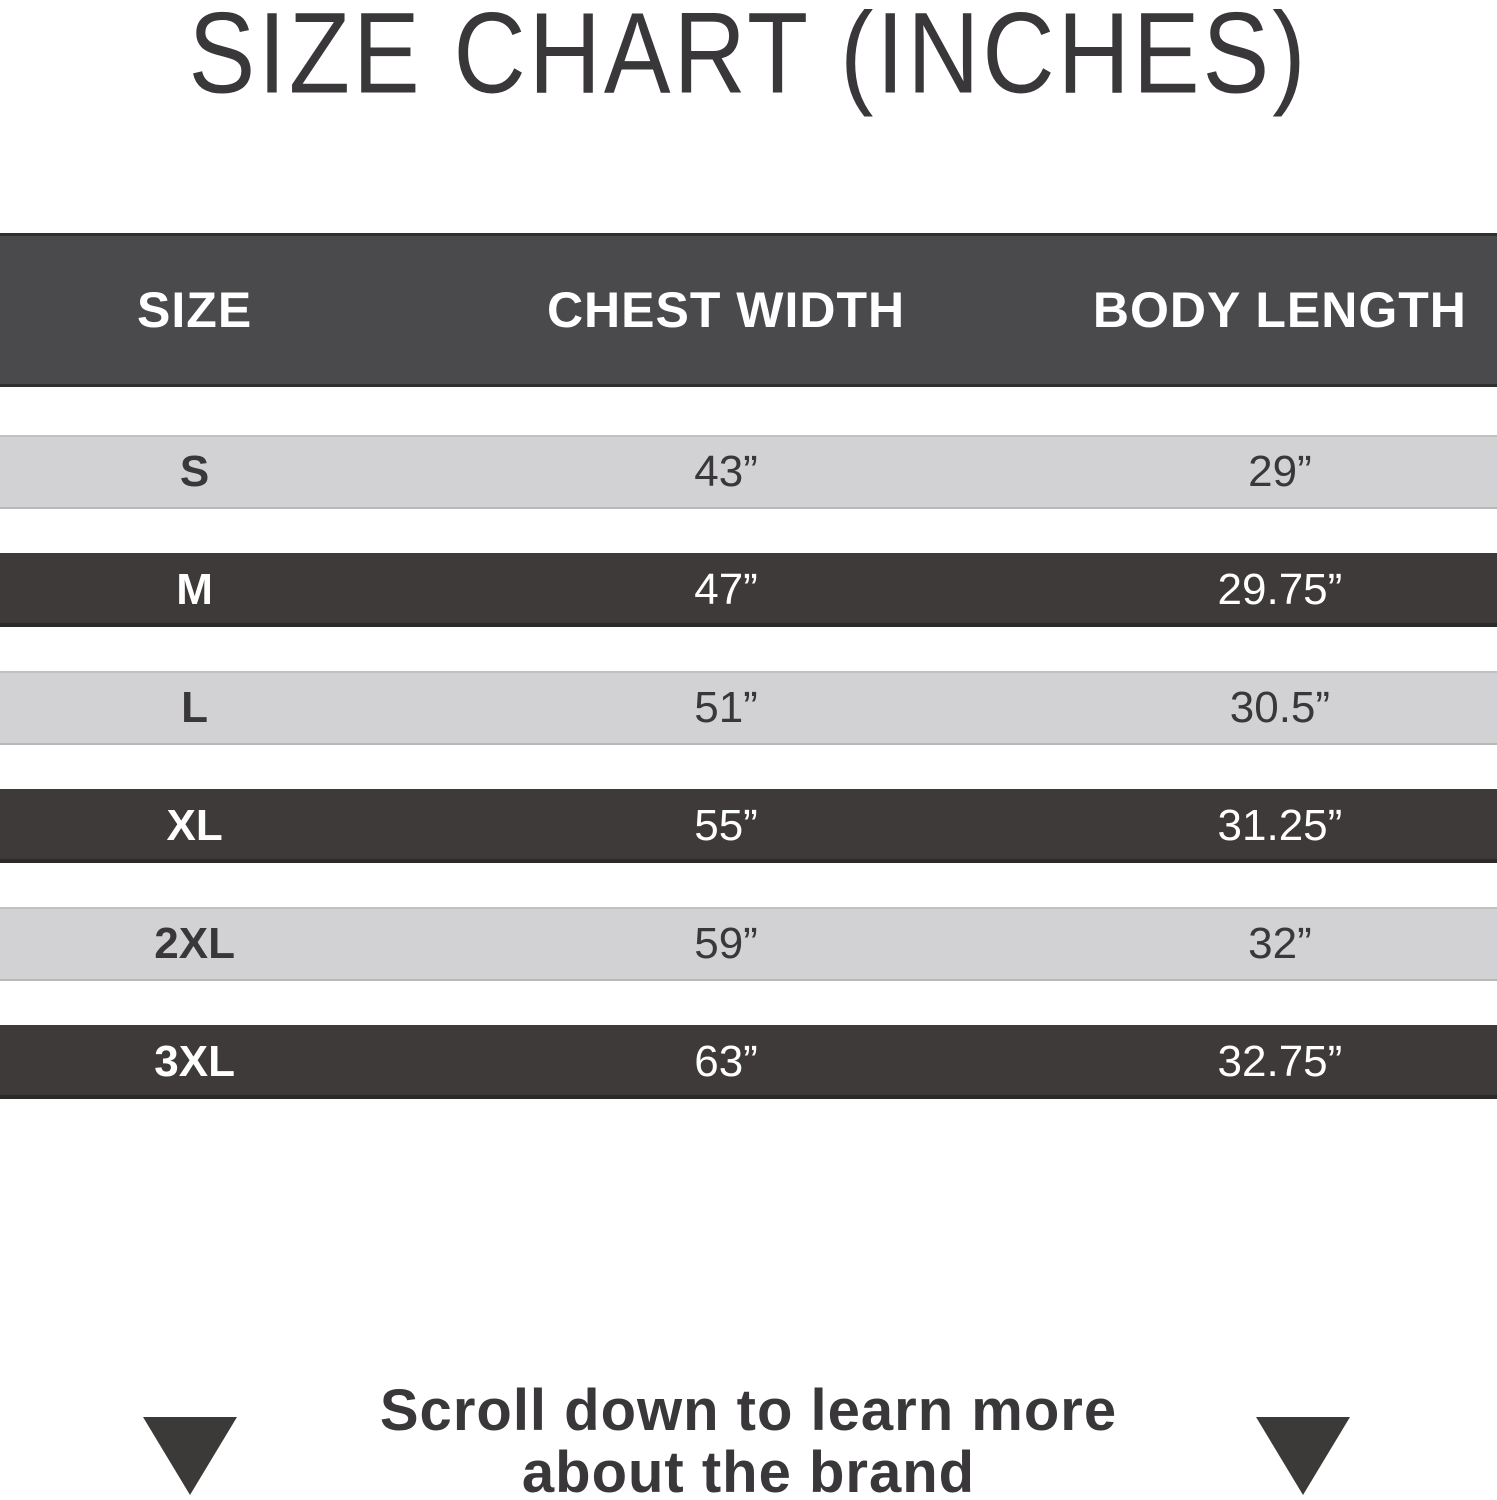  What do you see at coordinates (1280, 825) in the screenshot?
I see `body-length-cell: 31.25”` at bounding box center [1280, 825].